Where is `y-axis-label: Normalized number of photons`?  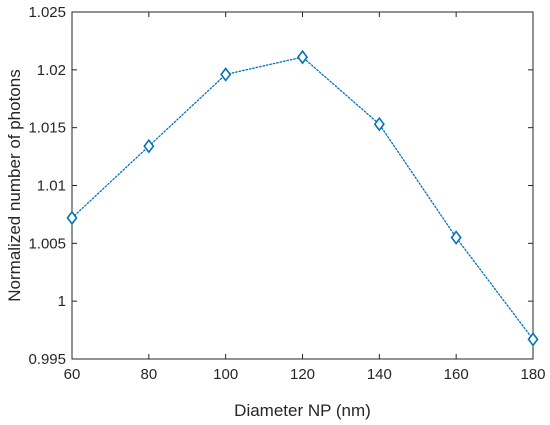
y-axis-label: Normalized number of photons is located at coordinates (14, 185).